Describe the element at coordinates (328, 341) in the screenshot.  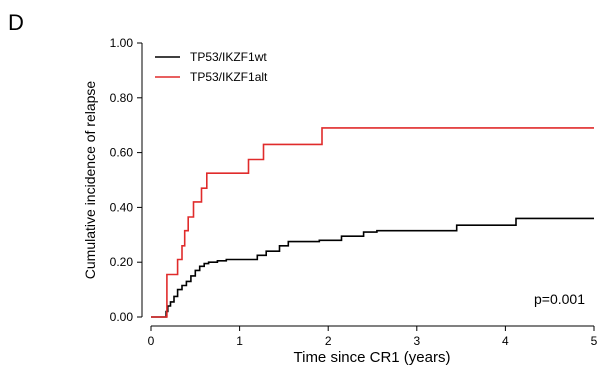
I see `x-tick-label: 2` at that location.